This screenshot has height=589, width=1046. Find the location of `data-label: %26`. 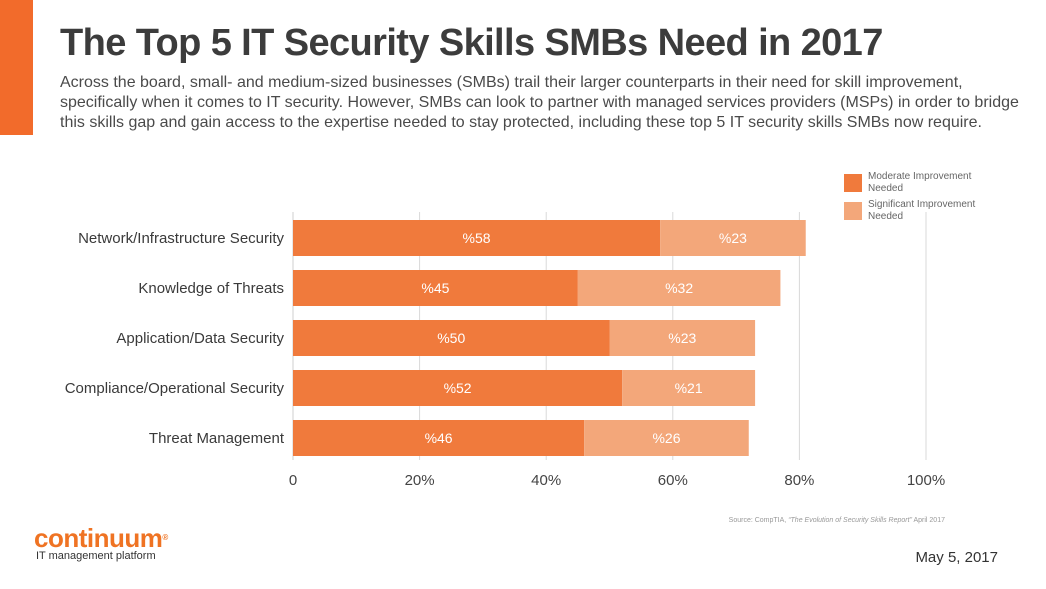

data-label: %26 is located at coordinates (666, 438).